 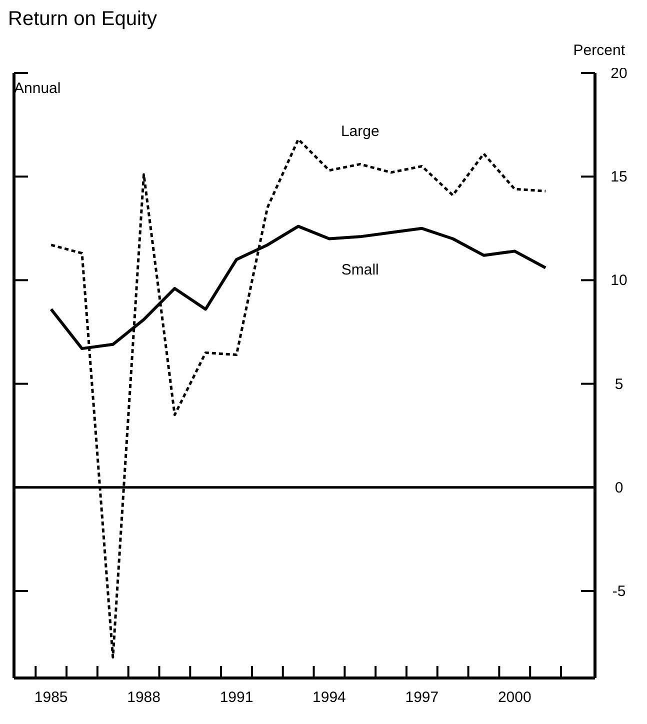 I want to click on chart-title: Return on Equity, so click(x=82, y=19).